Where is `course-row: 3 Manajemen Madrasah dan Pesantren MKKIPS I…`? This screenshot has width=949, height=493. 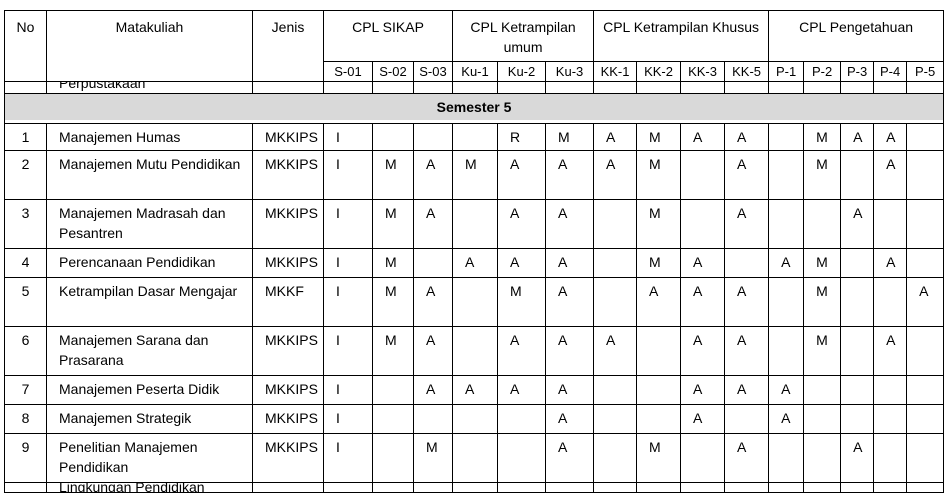
course-row: 3 Manajemen Madrasah dan Pesantren MKKIPS I… is located at coordinates (474, 224).